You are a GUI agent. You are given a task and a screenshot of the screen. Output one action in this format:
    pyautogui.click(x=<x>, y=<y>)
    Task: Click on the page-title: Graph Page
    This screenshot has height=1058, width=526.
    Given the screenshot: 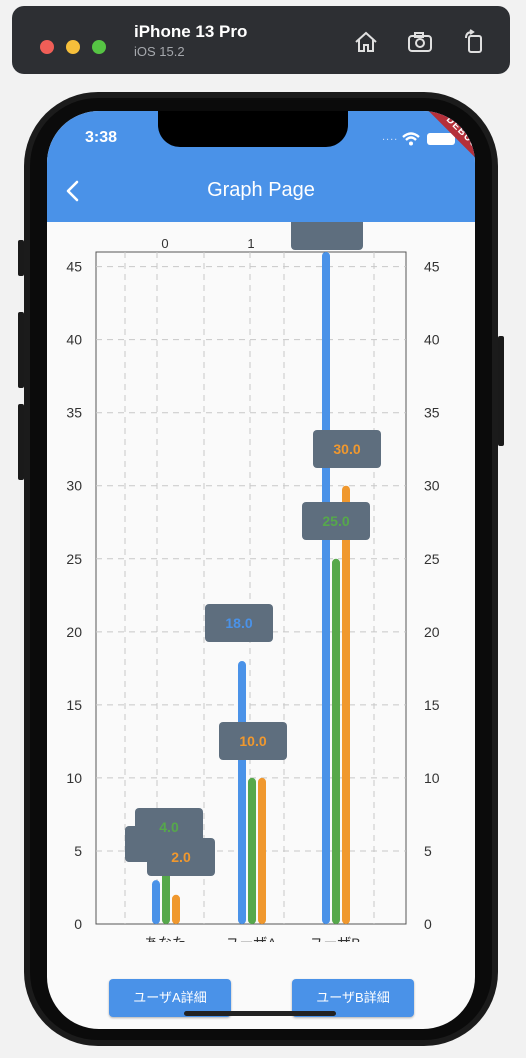 What is the action you would take?
    pyautogui.click(x=261, y=190)
    